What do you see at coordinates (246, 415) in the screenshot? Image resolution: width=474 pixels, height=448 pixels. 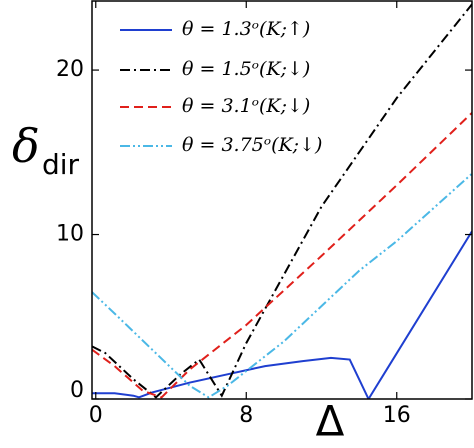 I see `x-tick-label: 8` at bounding box center [246, 415].